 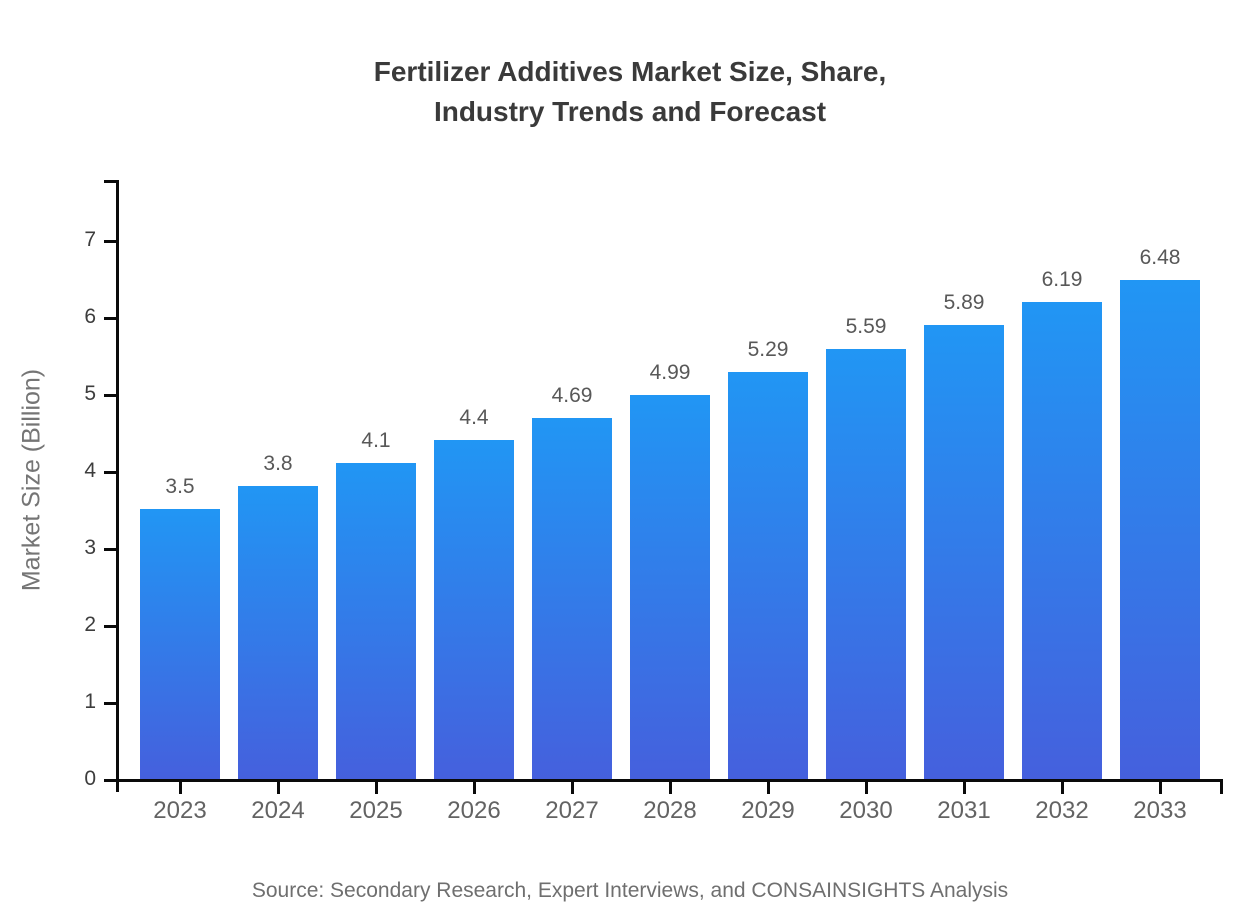 I want to click on bar-value-label: 6.48, so click(x=1160, y=257).